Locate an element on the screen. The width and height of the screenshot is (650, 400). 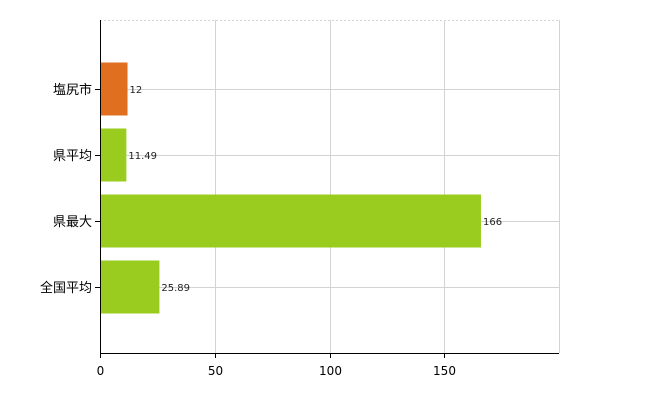
category-label: 県平均 is located at coordinates (72, 156).